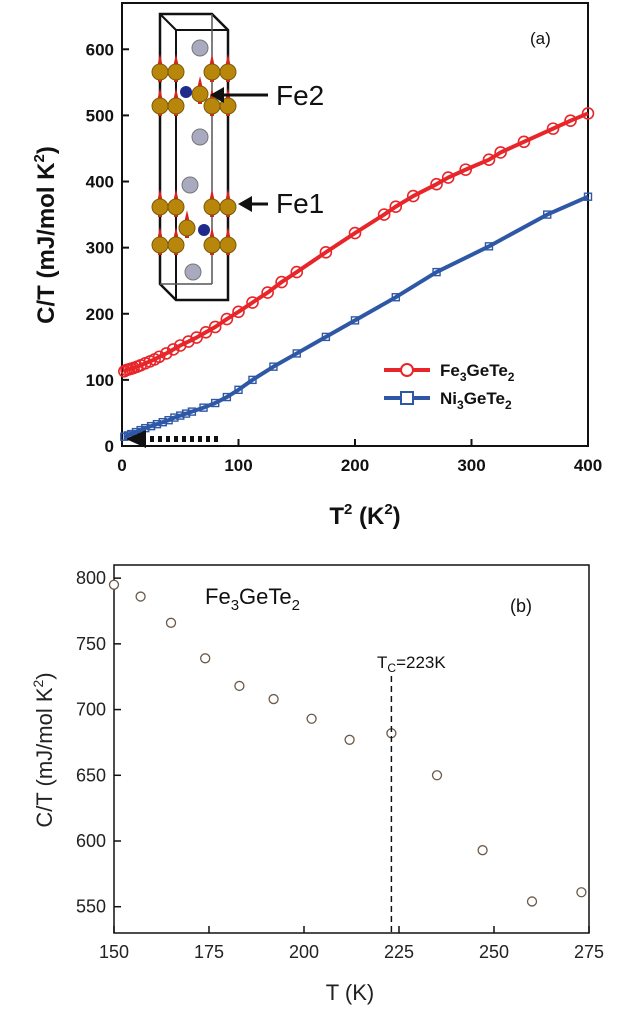  What do you see at coordinates (487, 370) in the screenshot?
I see `legend-fe-part2: GeTe` at bounding box center [487, 370].